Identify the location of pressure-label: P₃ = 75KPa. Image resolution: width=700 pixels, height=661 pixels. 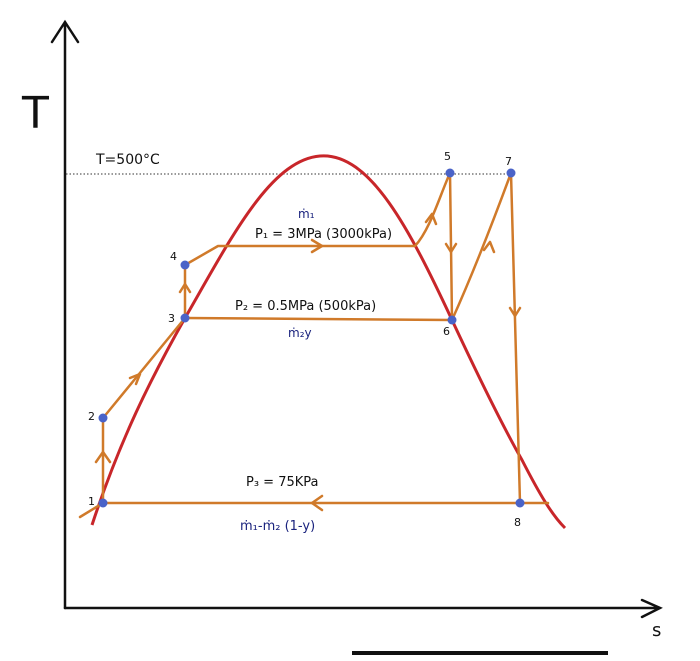
(282, 482).